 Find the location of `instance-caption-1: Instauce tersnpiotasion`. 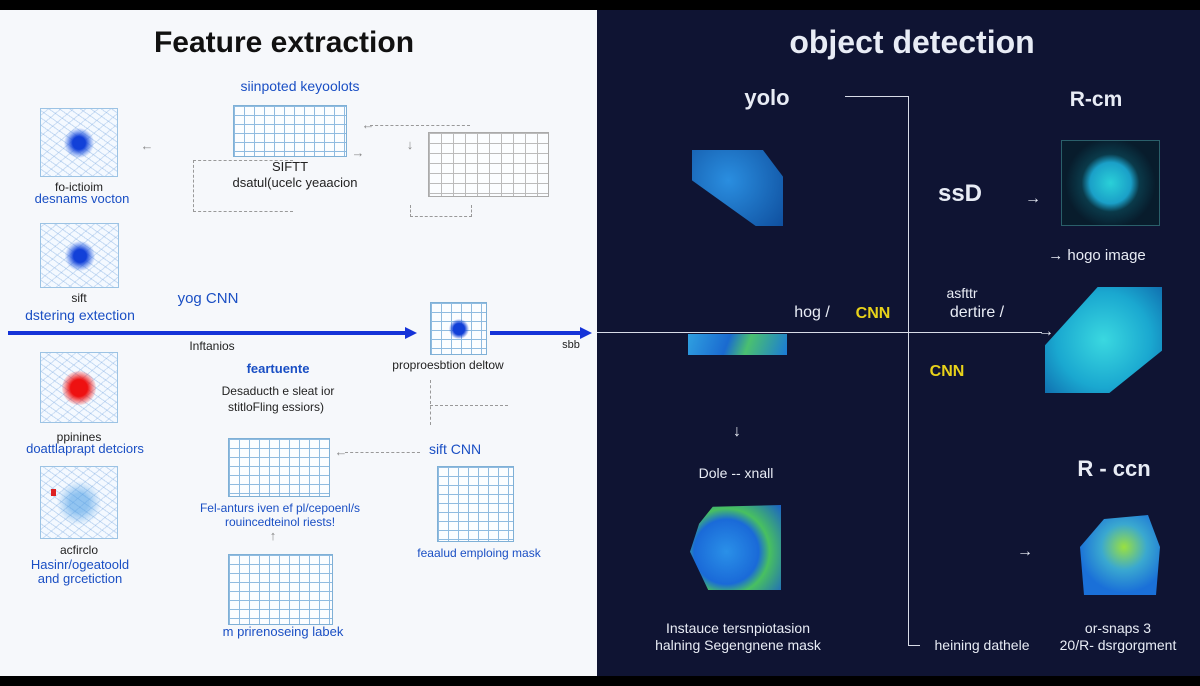

instance-caption-1: Instauce tersnpiotasion is located at coordinates (738, 628).